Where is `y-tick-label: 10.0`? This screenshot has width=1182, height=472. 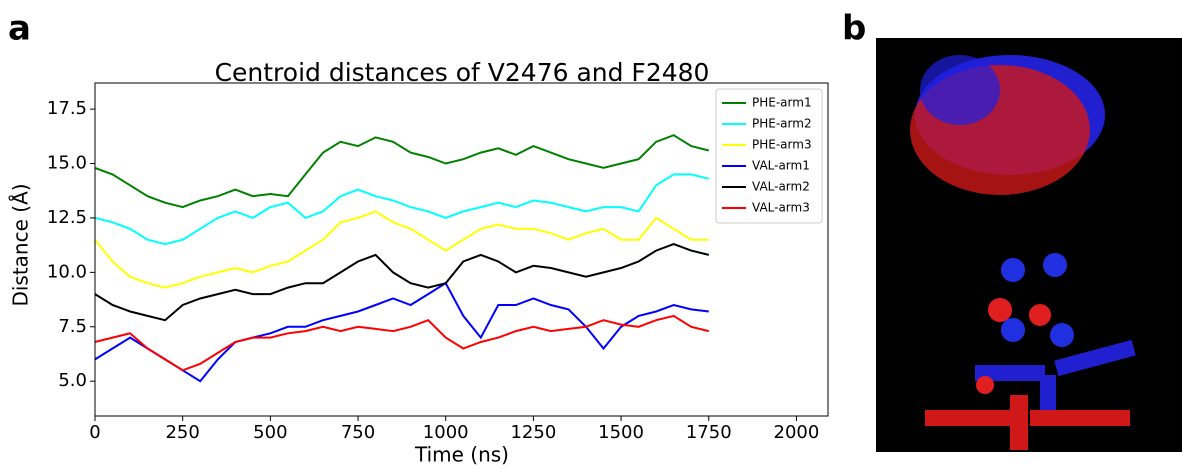 y-tick-label: 10.0 is located at coordinates (67, 271).